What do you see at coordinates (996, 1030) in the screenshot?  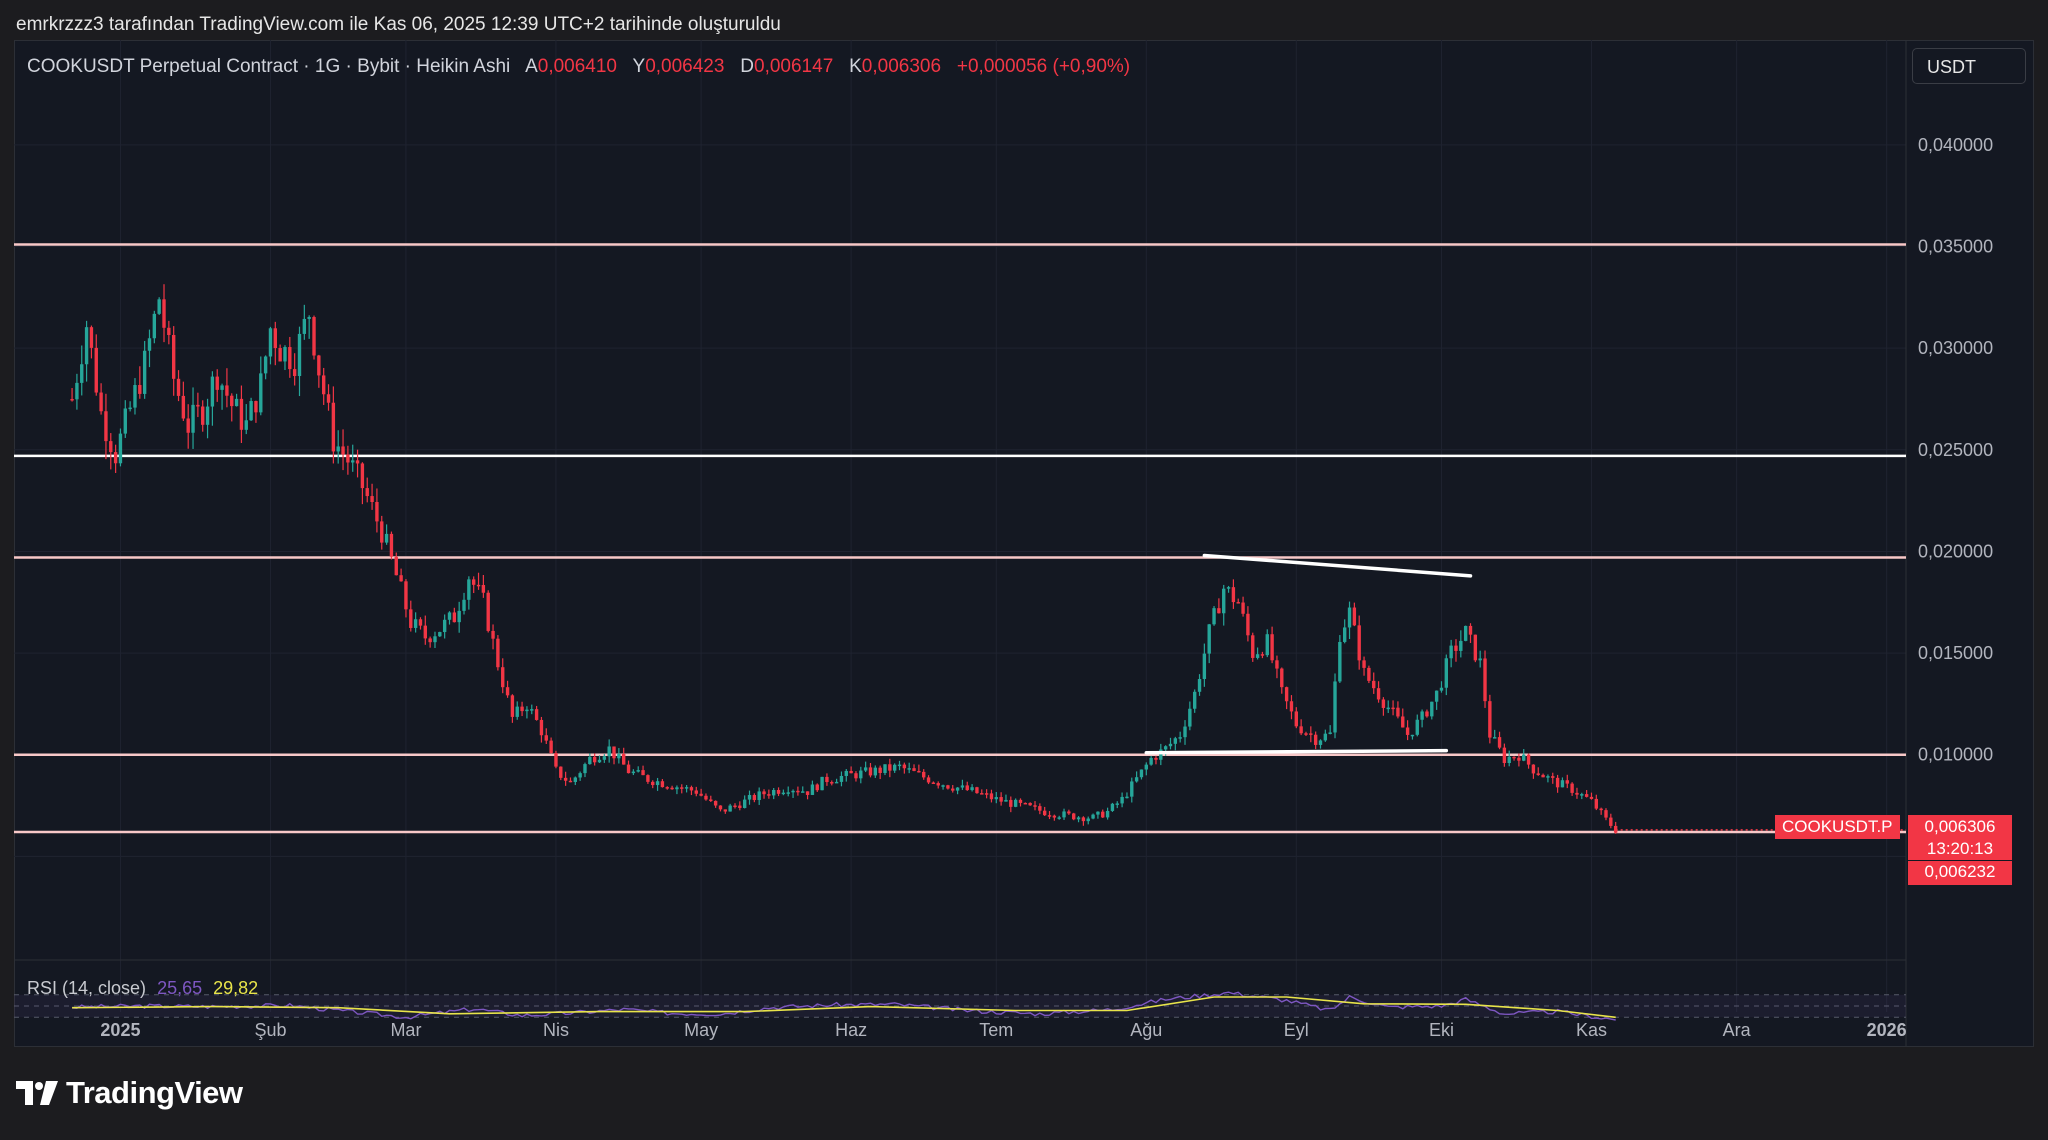 I see `x-tick-label: Tem` at bounding box center [996, 1030].